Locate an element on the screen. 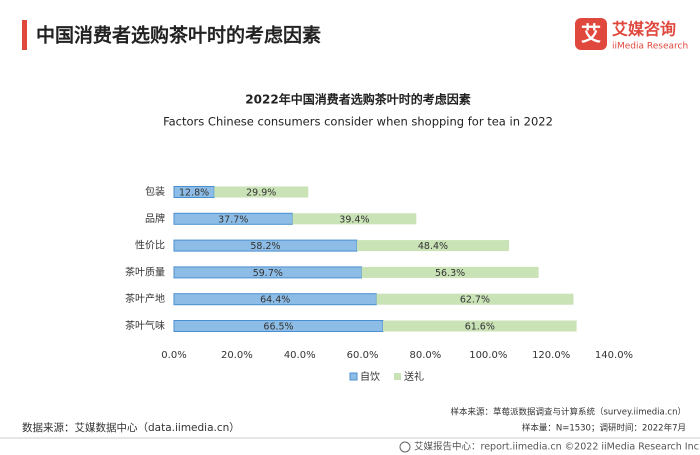 The width and height of the screenshot is (700, 455). value-label: 62.7% is located at coordinates (475, 300).